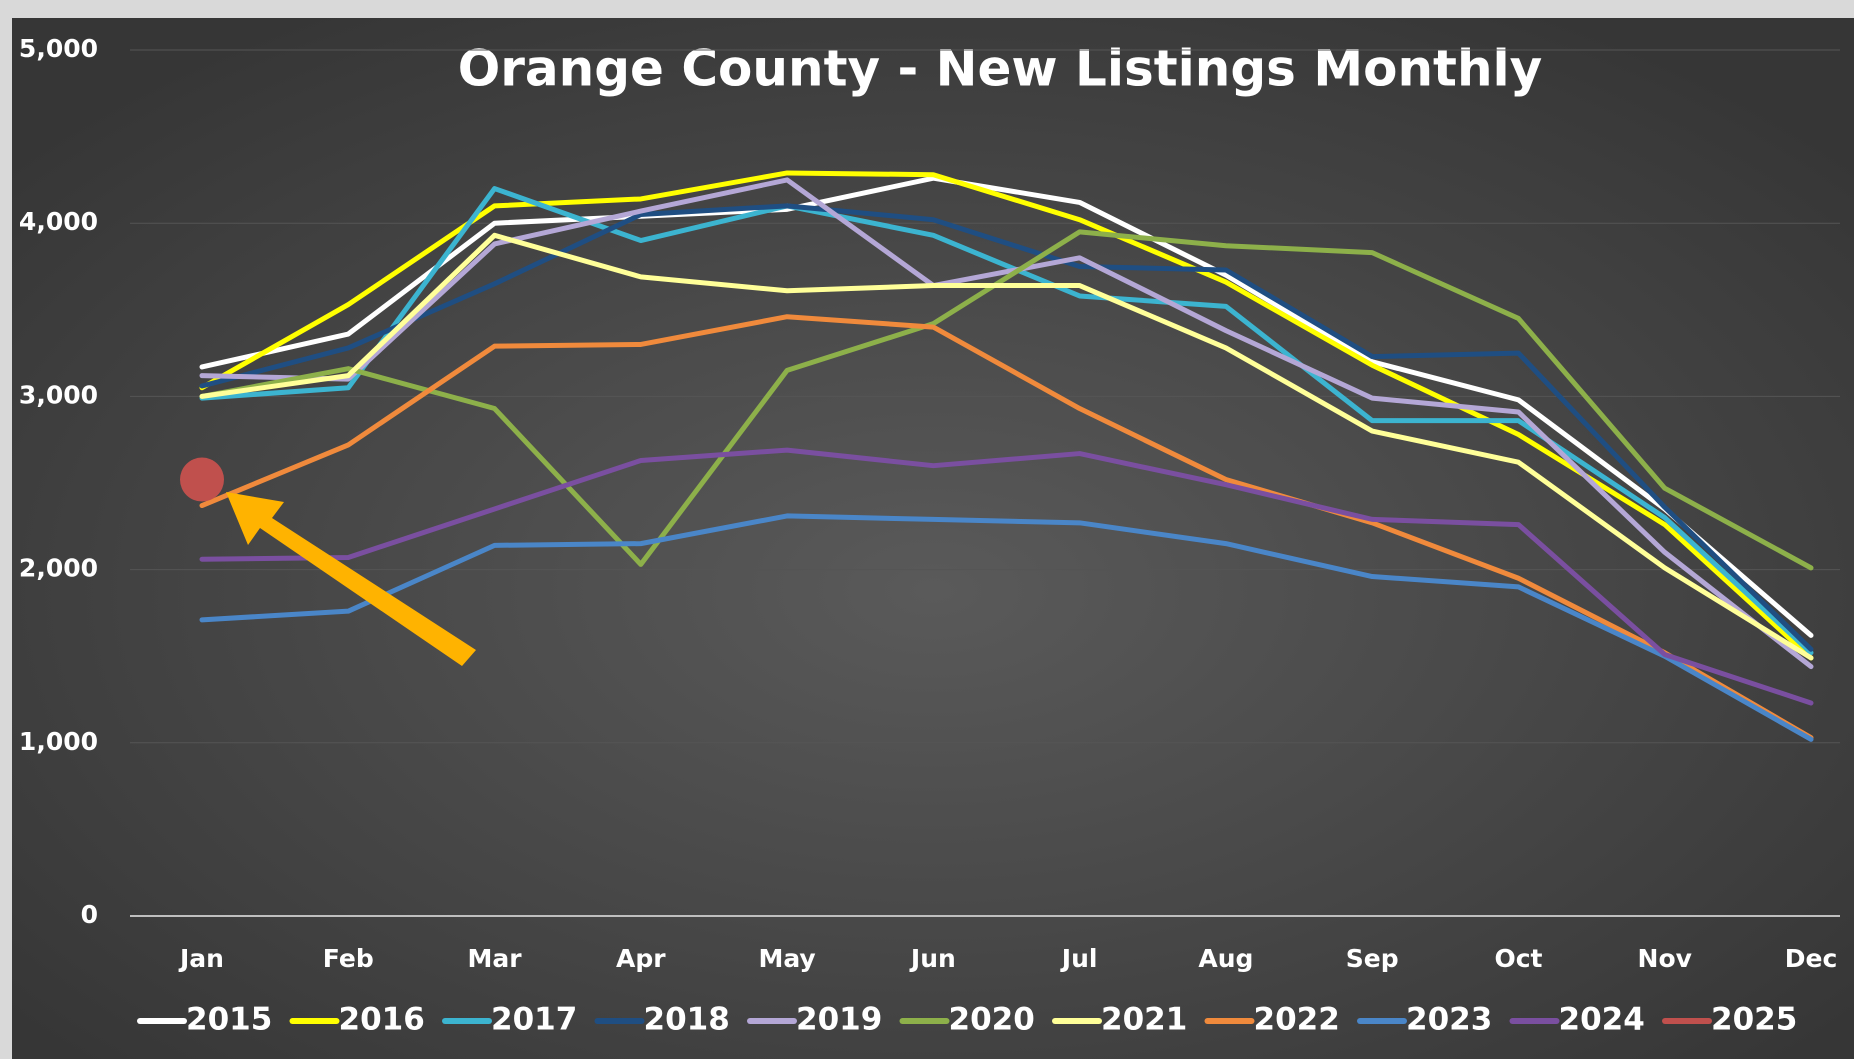 Image resolution: width=1854 pixels, height=1059 pixels. What do you see at coordinates (1297, 1020) in the screenshot?
I see `legend-label: 2022` at bounding box center [1297, 1020].